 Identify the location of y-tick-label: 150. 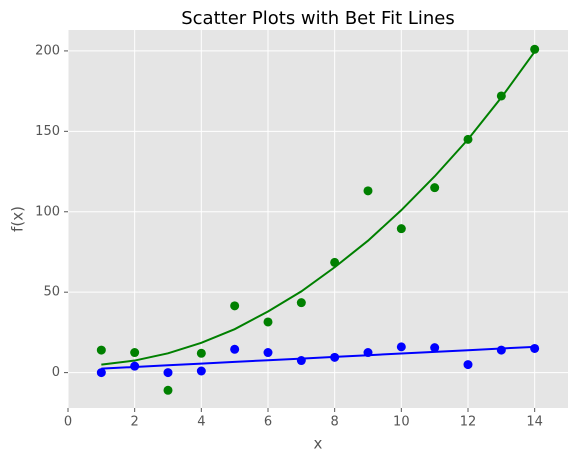
(47, 131).